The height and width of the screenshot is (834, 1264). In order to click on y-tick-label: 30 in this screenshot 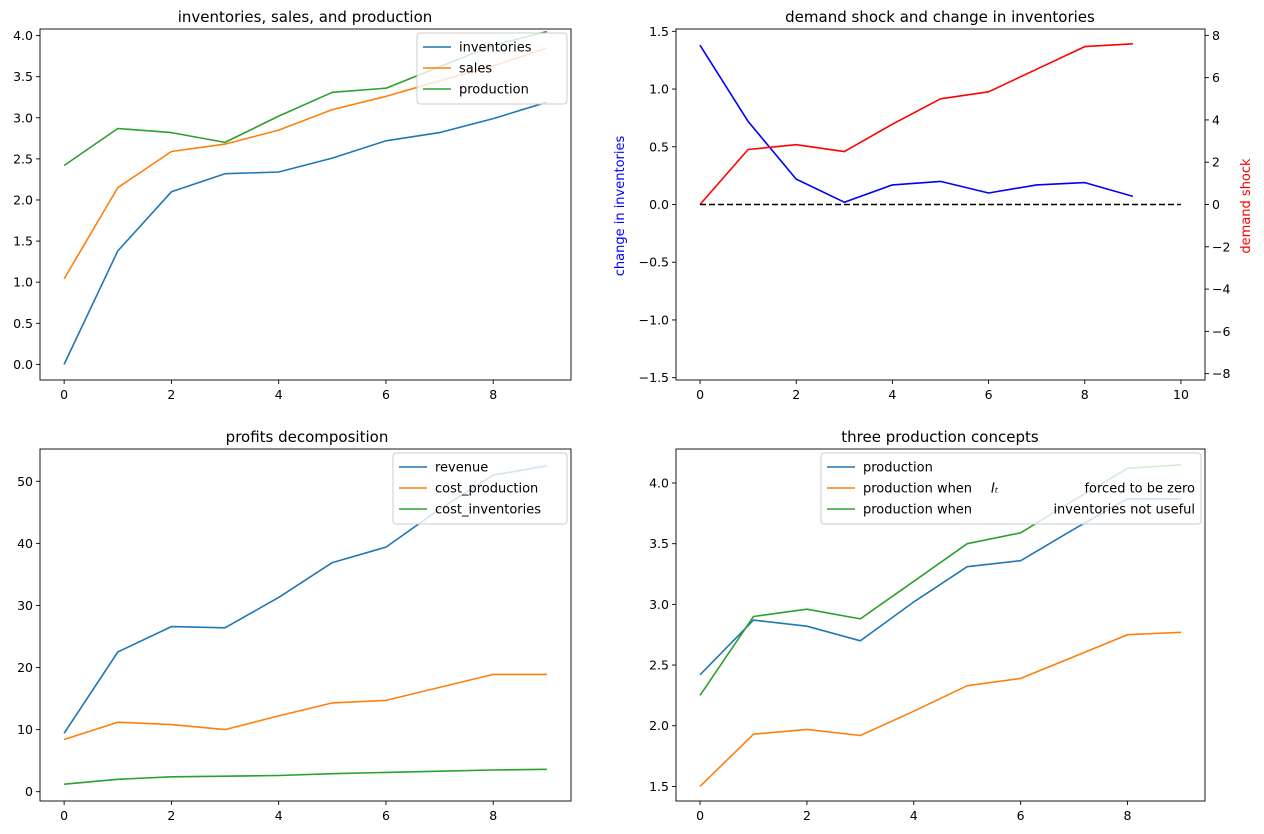, I will do `click(25, 605)`.